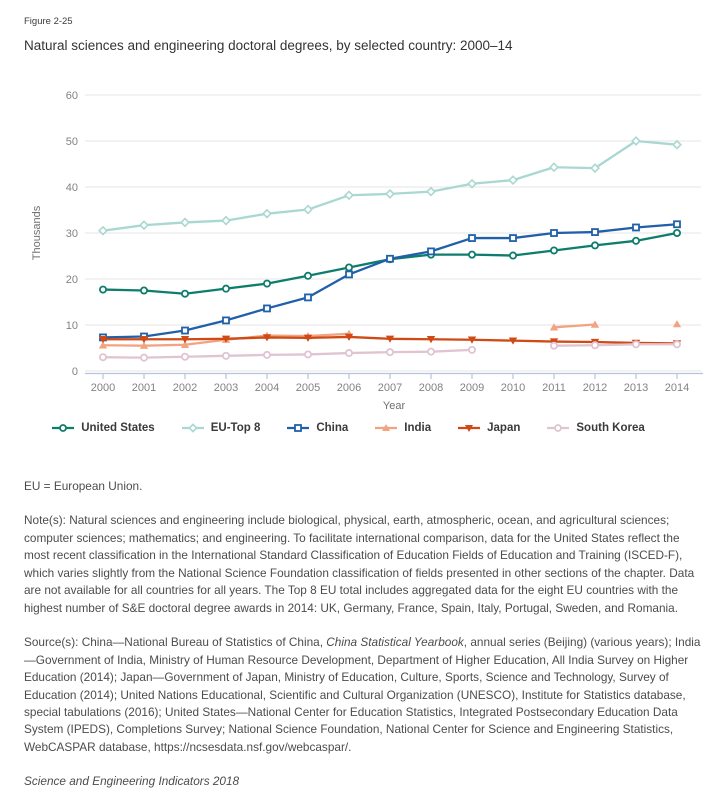 The image size is (724, 805). I want to click on x-tick-label: 2013, so click(636, 388).